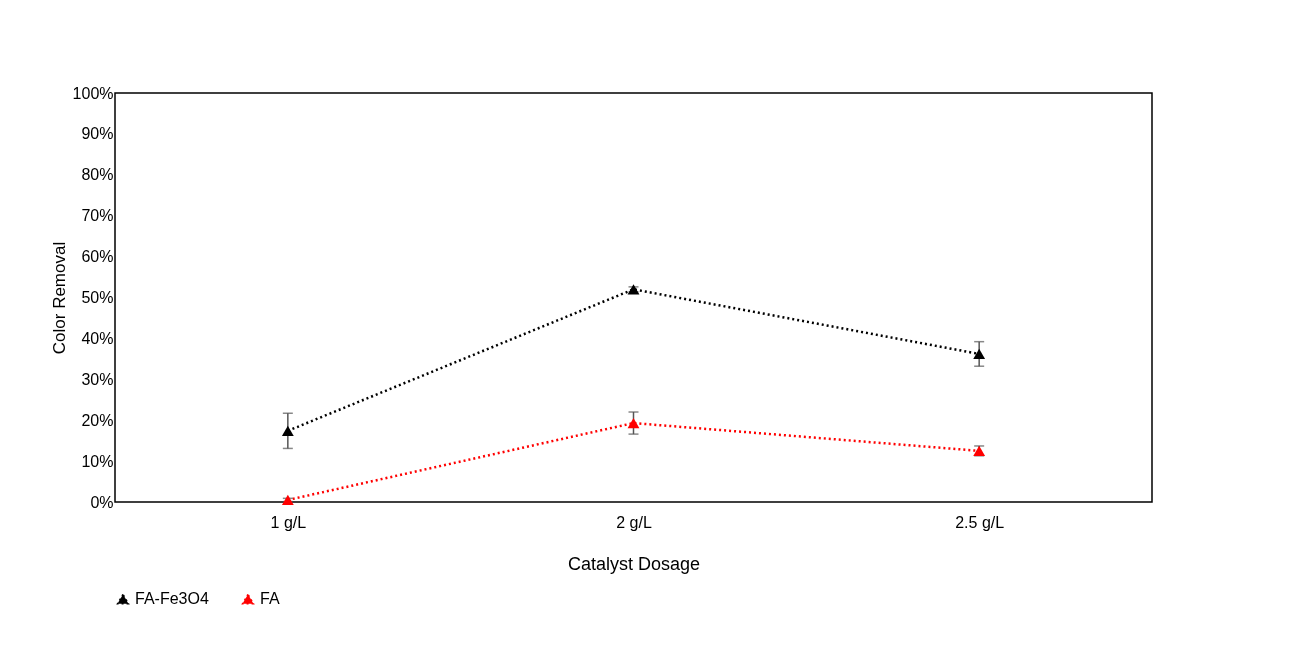 The height and width of the screenshot is (651, 1308). Describe the element at coordinates (97, 338) in the screenshot. I see `y-tick-label: 40%` at that location.